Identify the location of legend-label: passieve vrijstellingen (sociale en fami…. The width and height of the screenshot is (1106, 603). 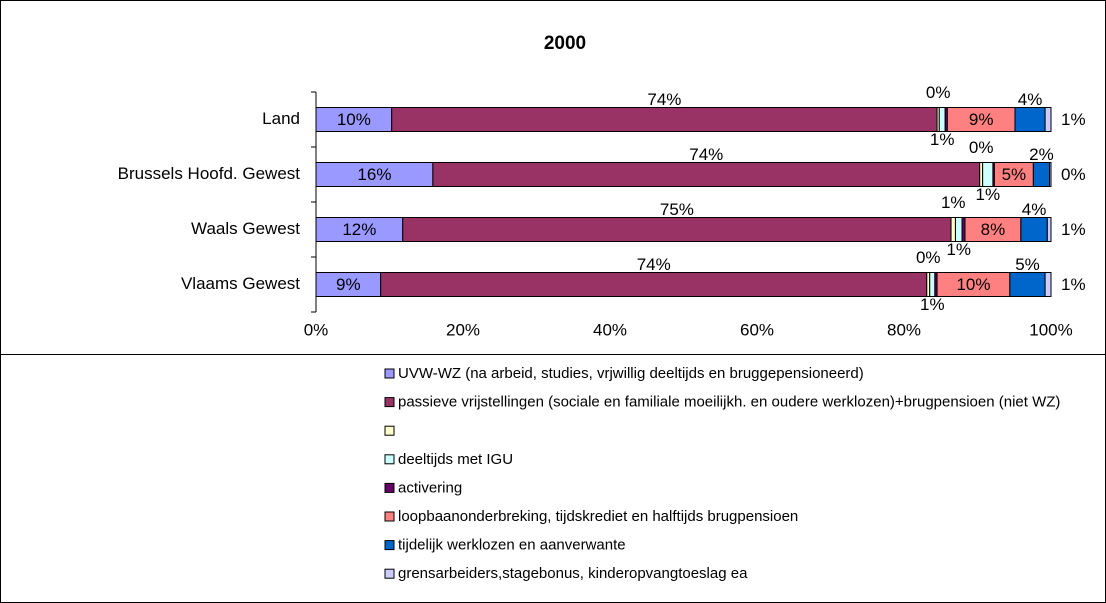
(729, 402).